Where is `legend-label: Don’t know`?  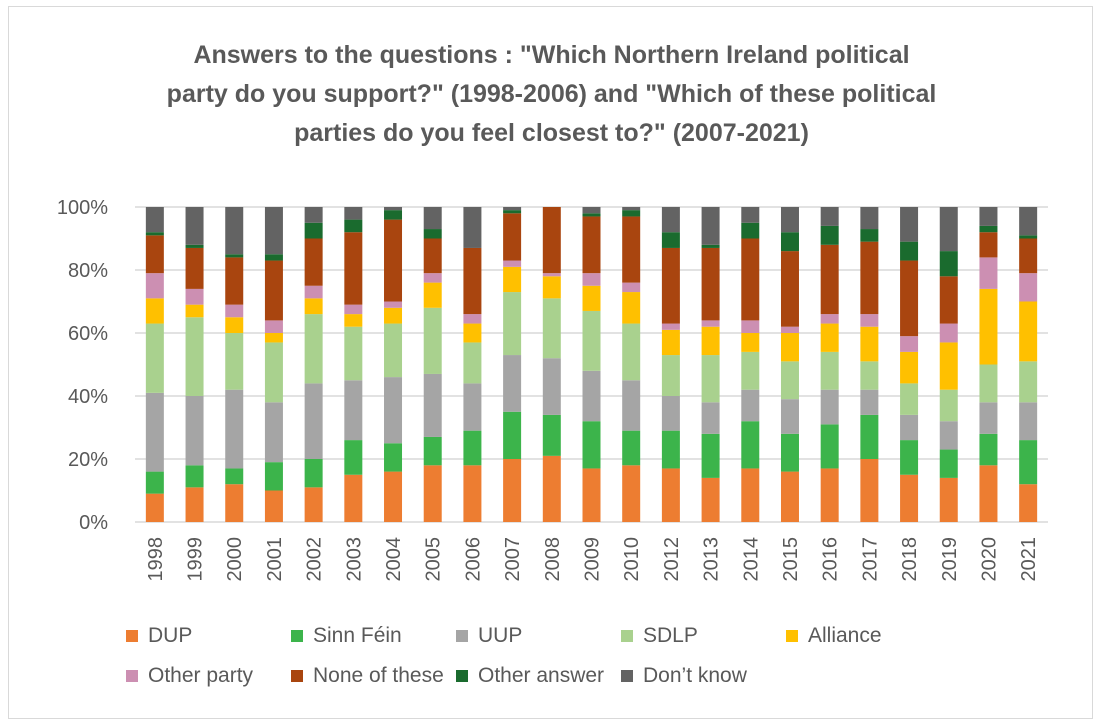
legend-label: Don’t know is located at coordinates (695, 675).